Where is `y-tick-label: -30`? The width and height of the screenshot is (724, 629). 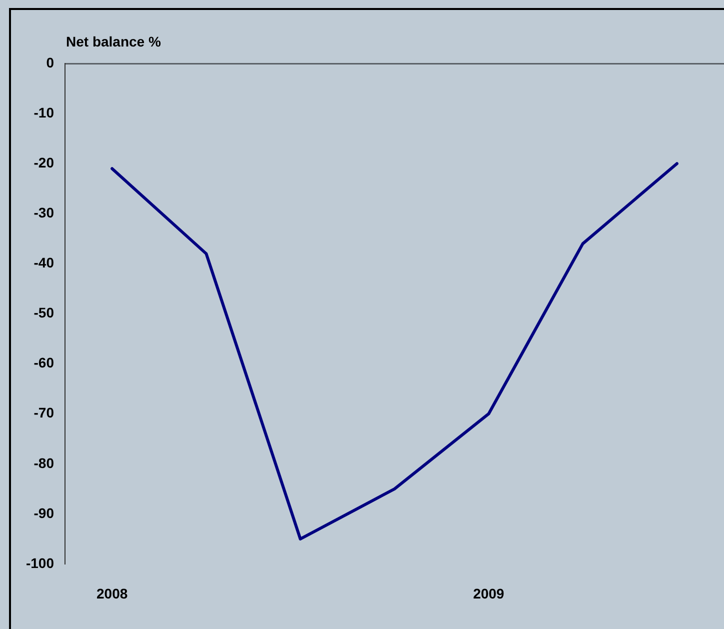 y-tick-label: -30 is located at coordinates (44, 212).